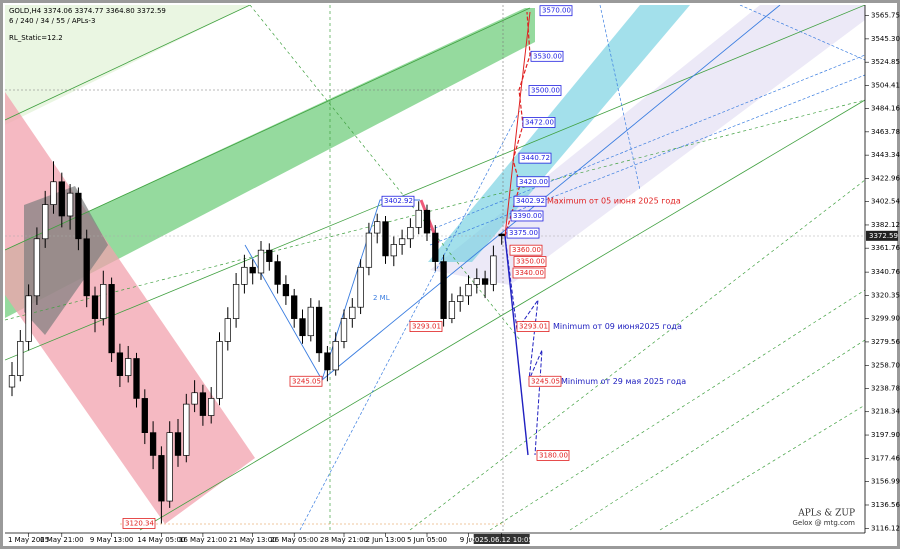  What do you see at coordinates (501, 539) in the screenshot?
I see `cursor-time-box` at bounding box center [501, 539].